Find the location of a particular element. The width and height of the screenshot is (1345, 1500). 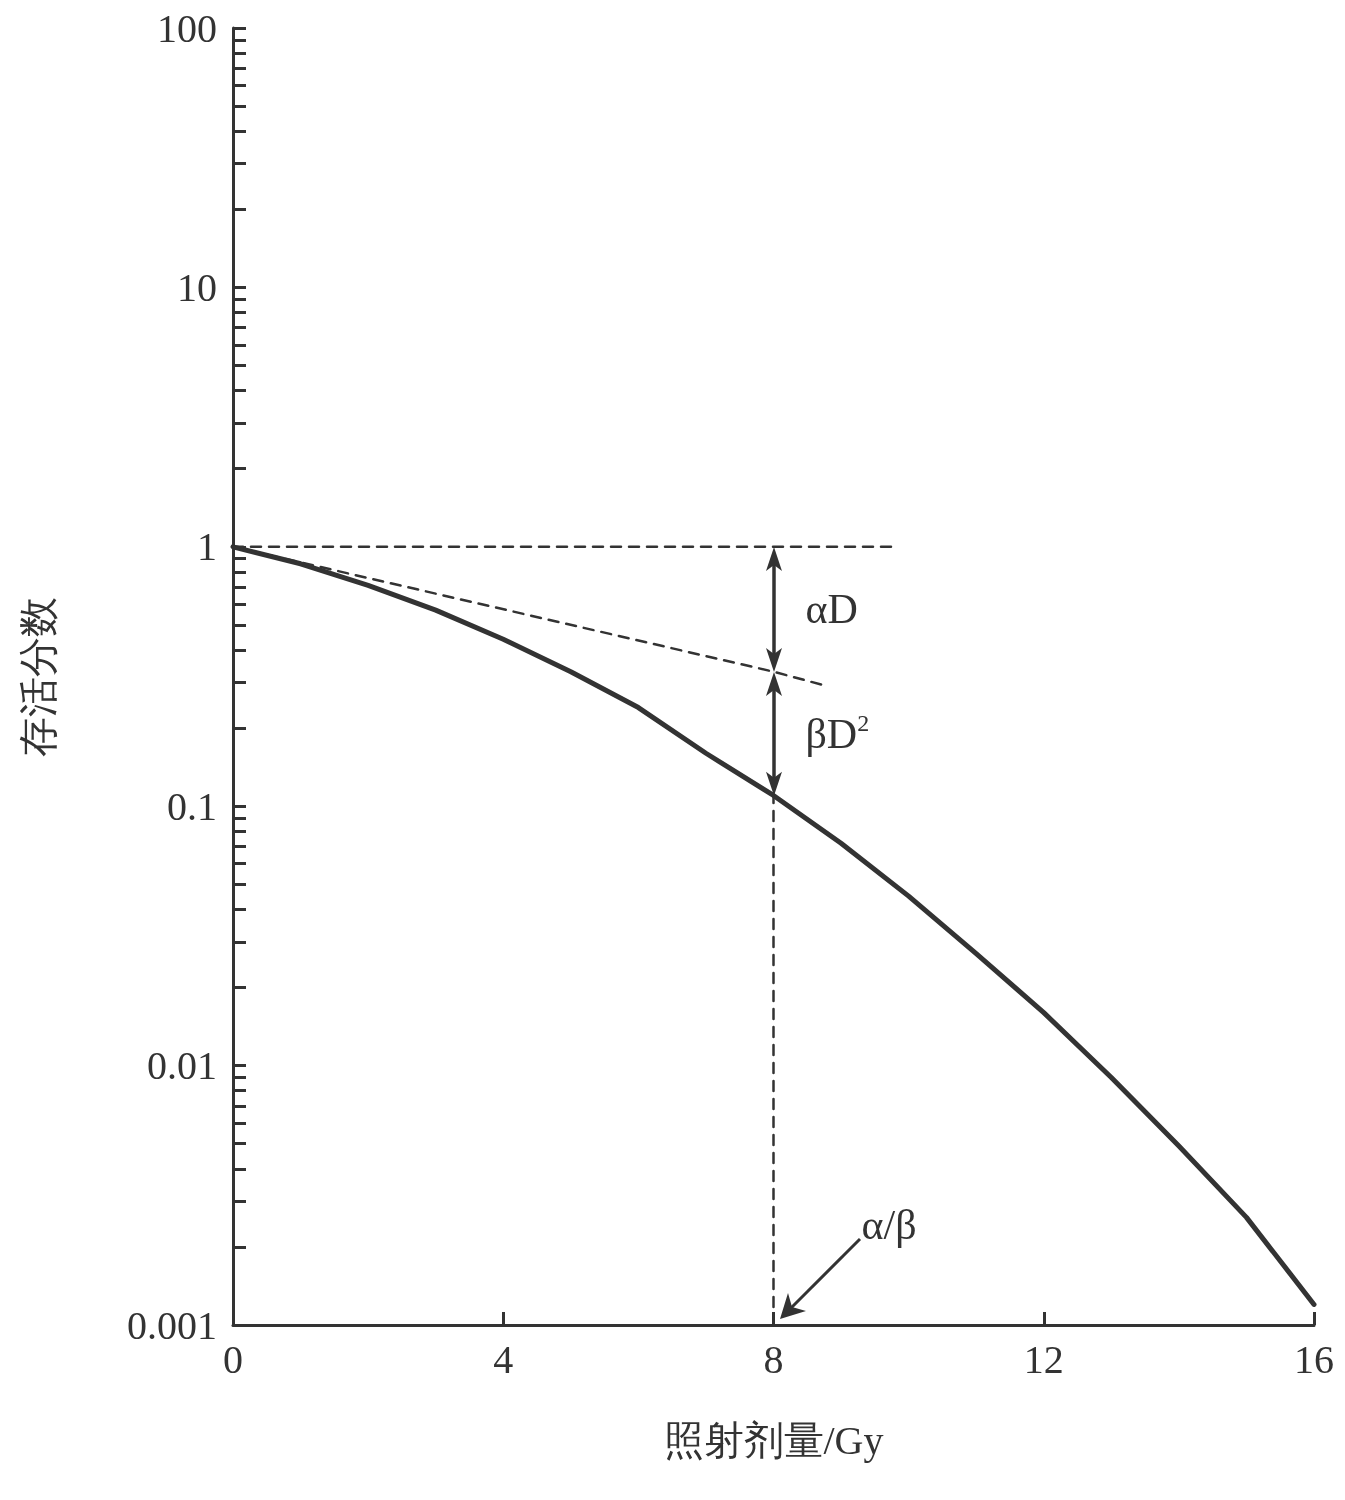

x-tick-label: 4 is located at coordinates (503, 1359).